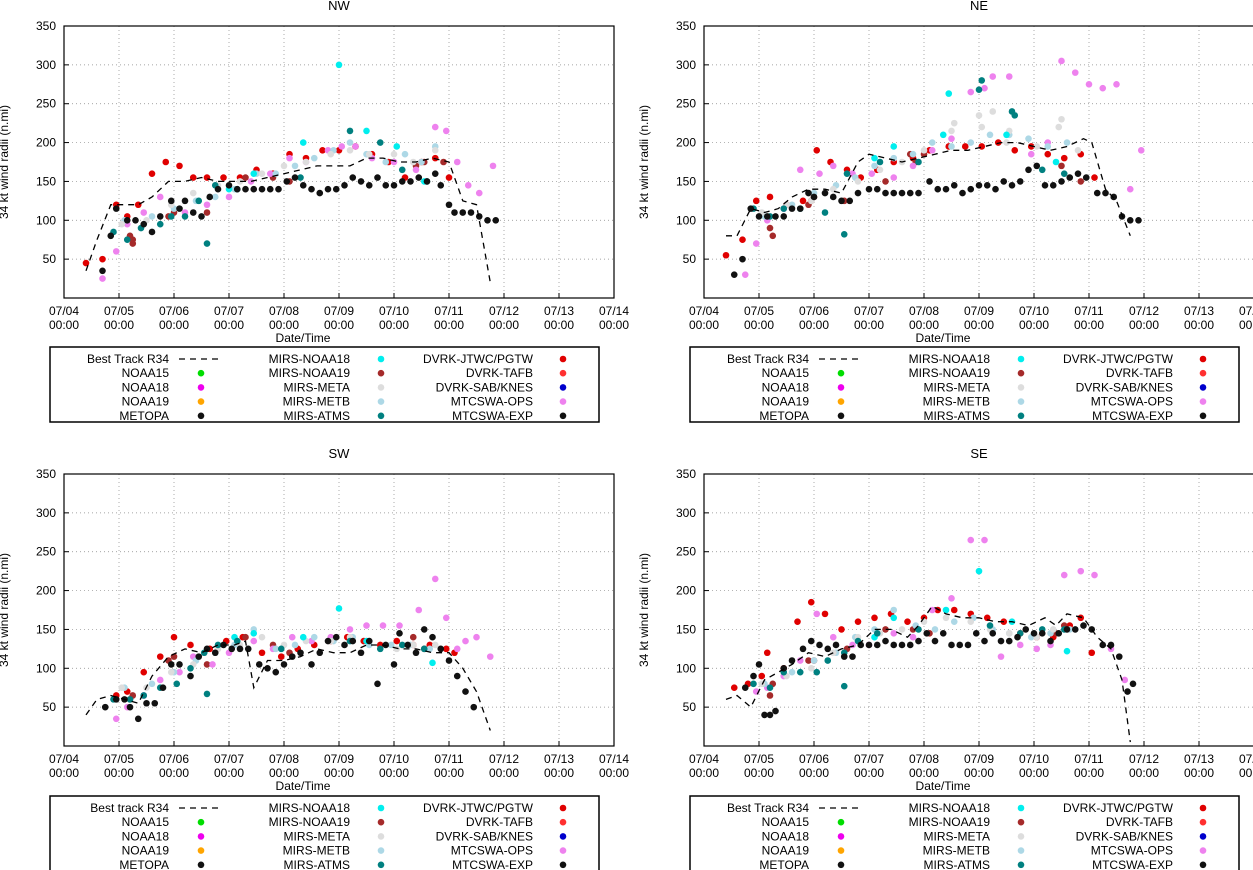 The height and width of the screenshot is (870, 1253). I want to click on legend-label: MIRS-NOAA19, so click(310, 822).